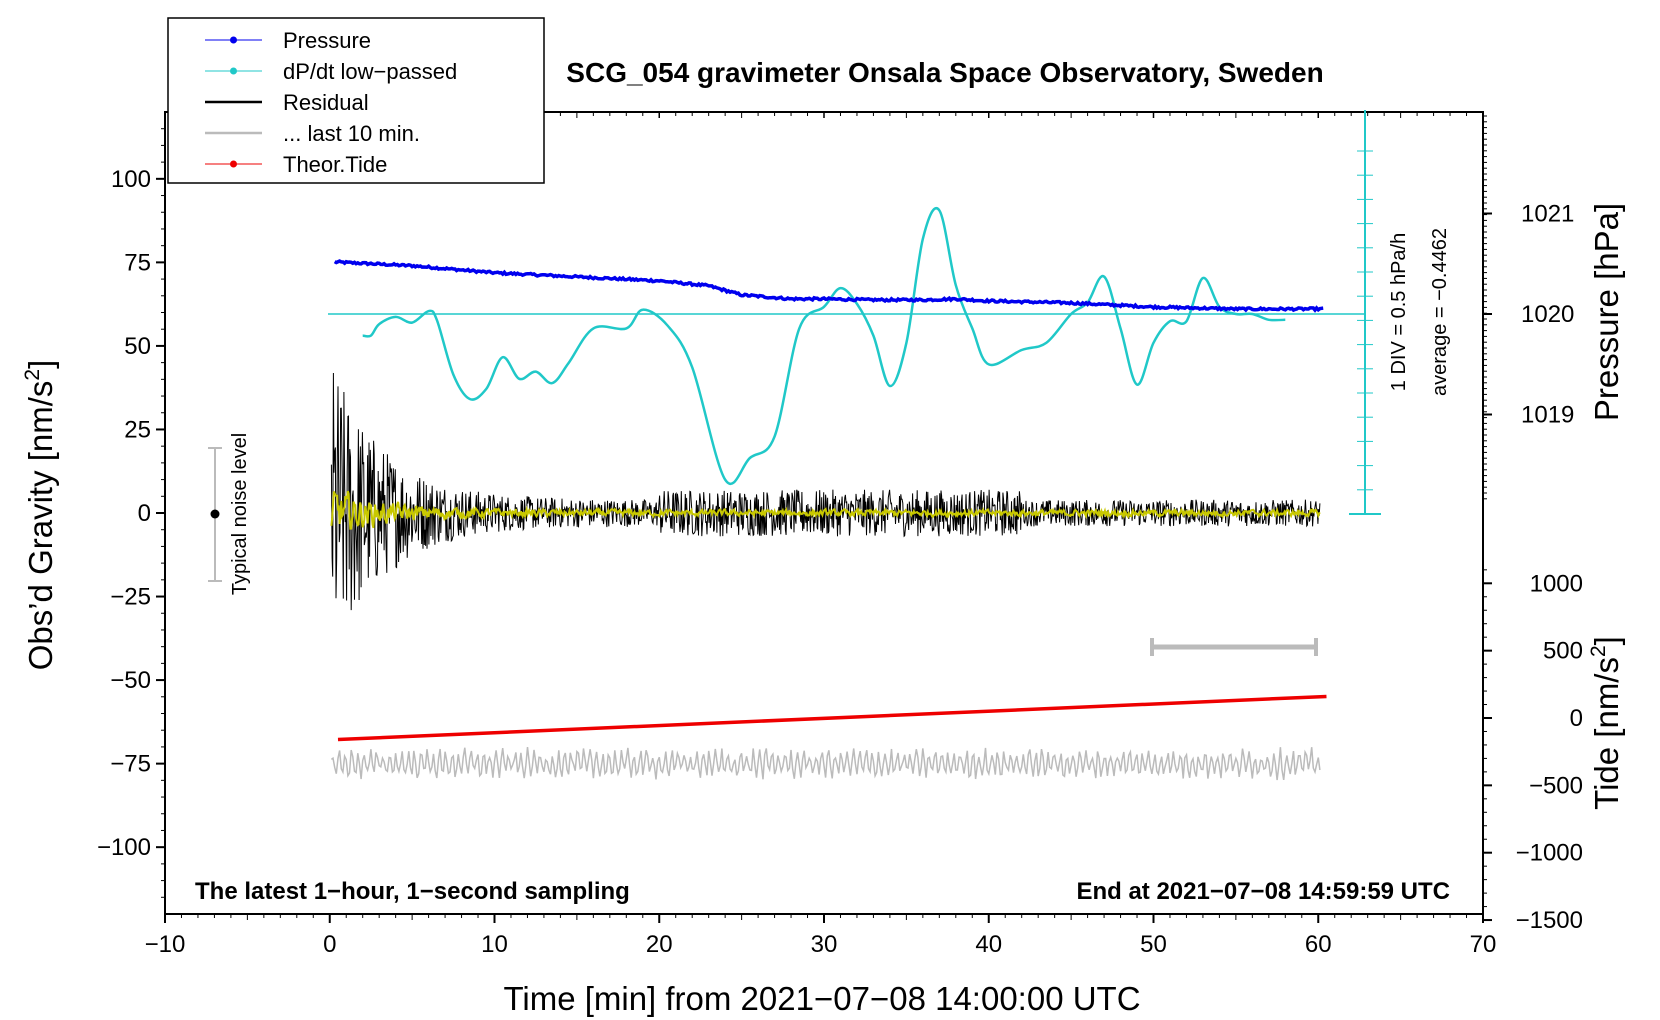  I want to click on y-axis-label-left: Obs’d Gravity [nm/s2], so click(40, 515).